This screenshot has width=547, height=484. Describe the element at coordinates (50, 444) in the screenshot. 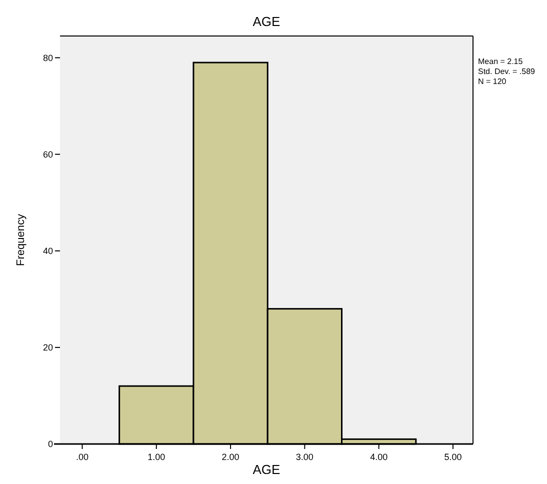

I see `y-tick-label: 0` at that location.